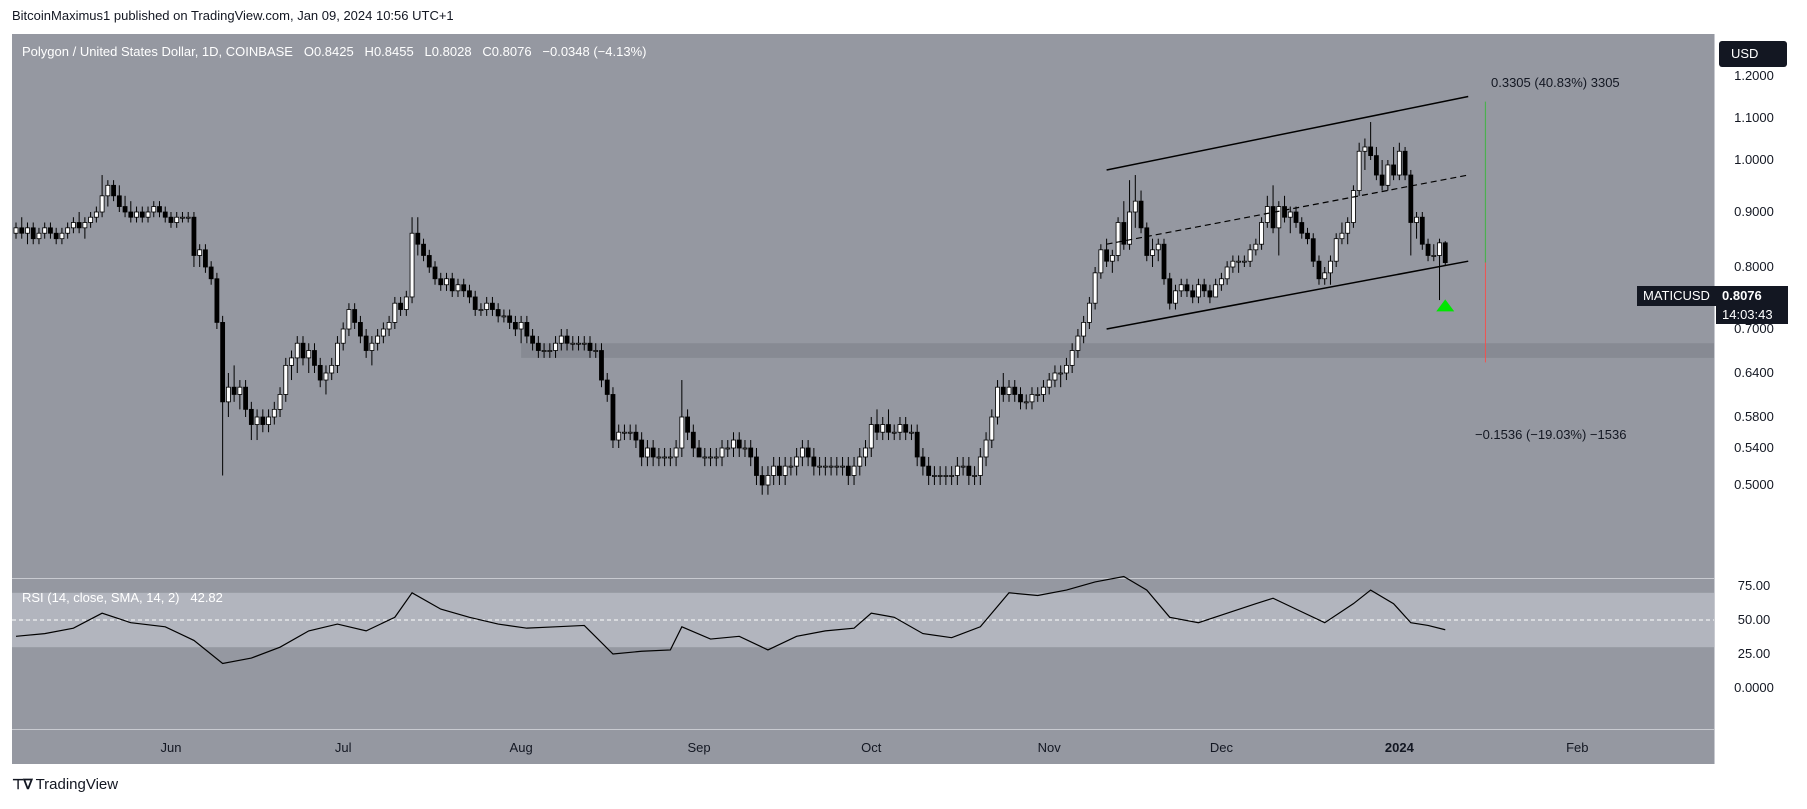 The height and width of the screenshot is (809, 1807). I want to click on last-price-tag: 0.8076 14:03:43, so click(1752, 305).